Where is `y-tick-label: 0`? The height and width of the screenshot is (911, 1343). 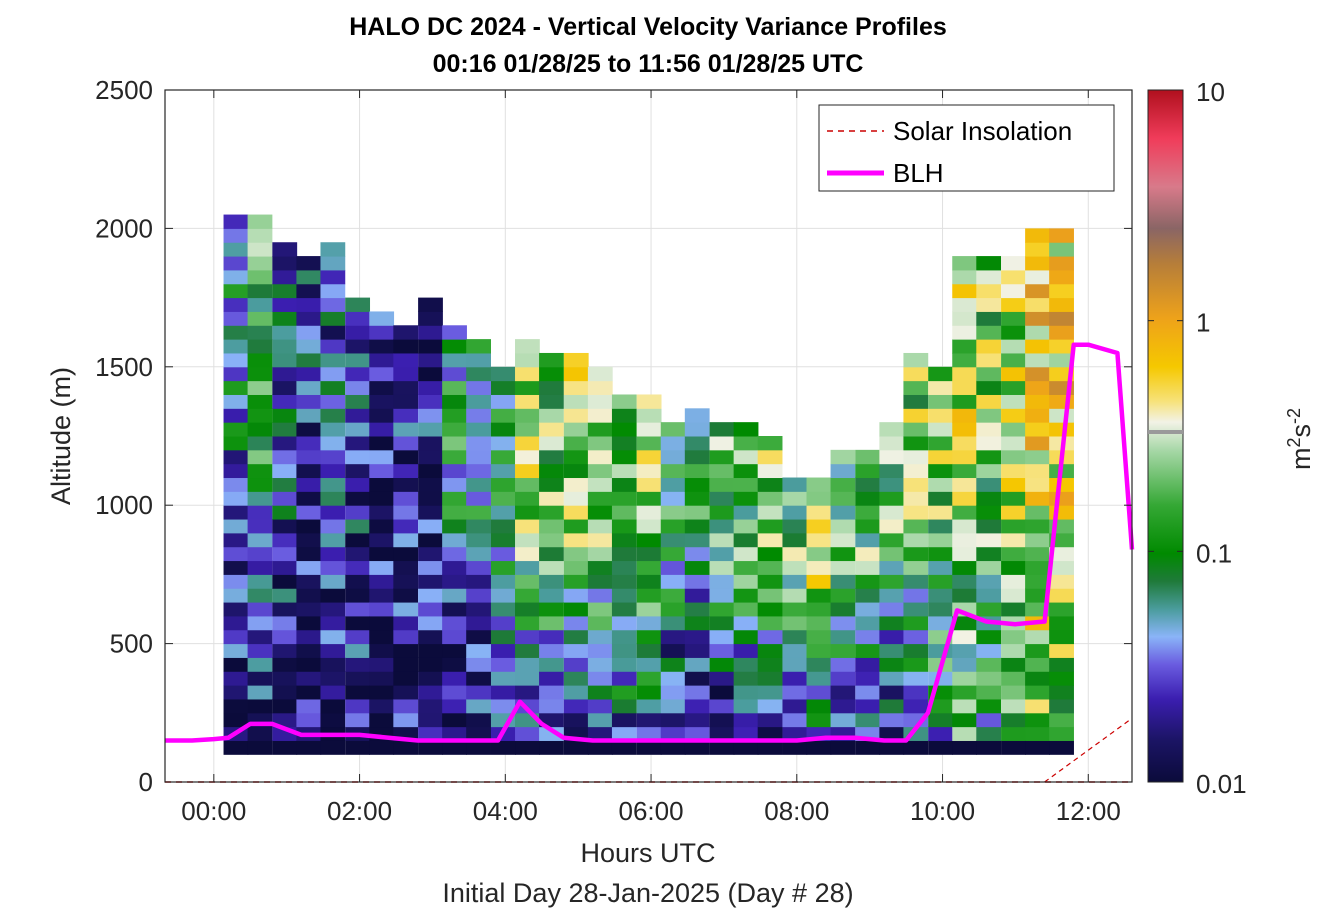
y-tick-label: 0 is located at coordinates (146, 782).